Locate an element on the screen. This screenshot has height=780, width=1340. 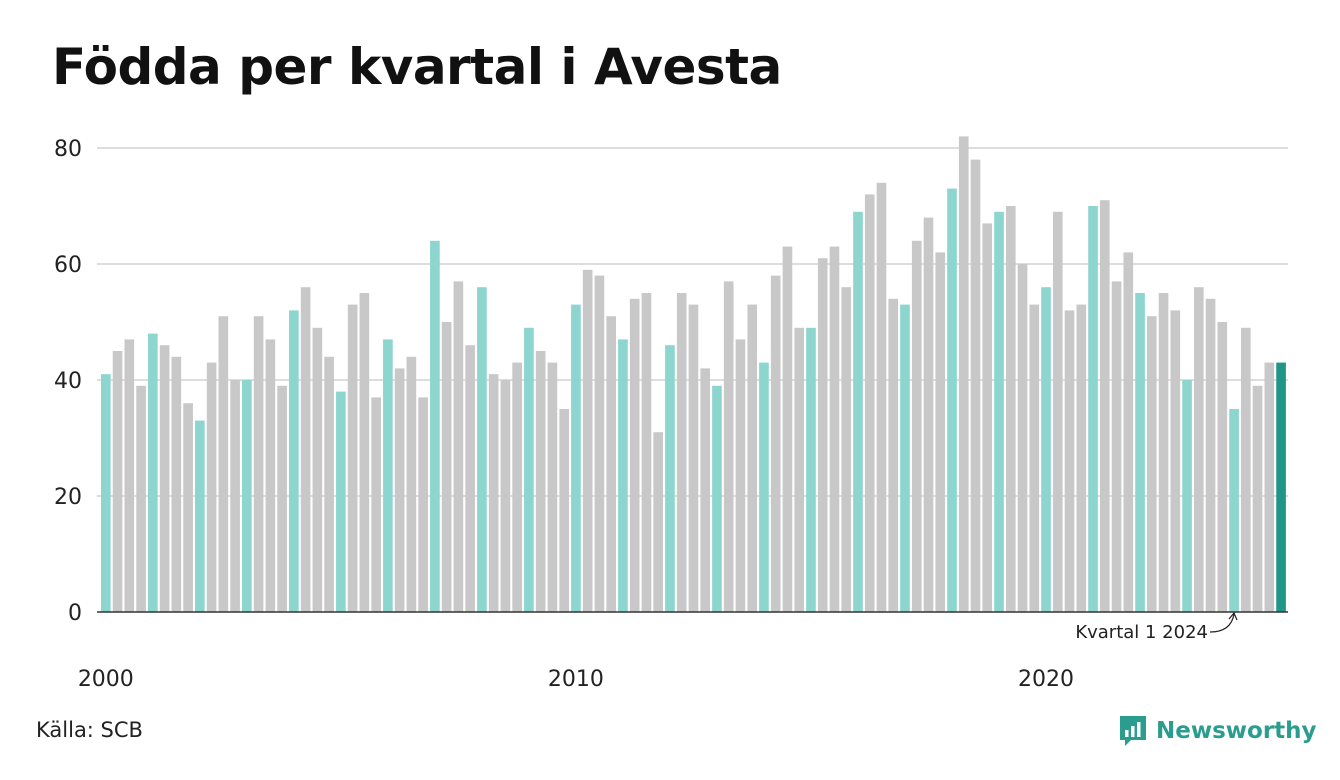
y-axis-ticks: 0 20 40 60 80 is located at coordinates (68, 381).